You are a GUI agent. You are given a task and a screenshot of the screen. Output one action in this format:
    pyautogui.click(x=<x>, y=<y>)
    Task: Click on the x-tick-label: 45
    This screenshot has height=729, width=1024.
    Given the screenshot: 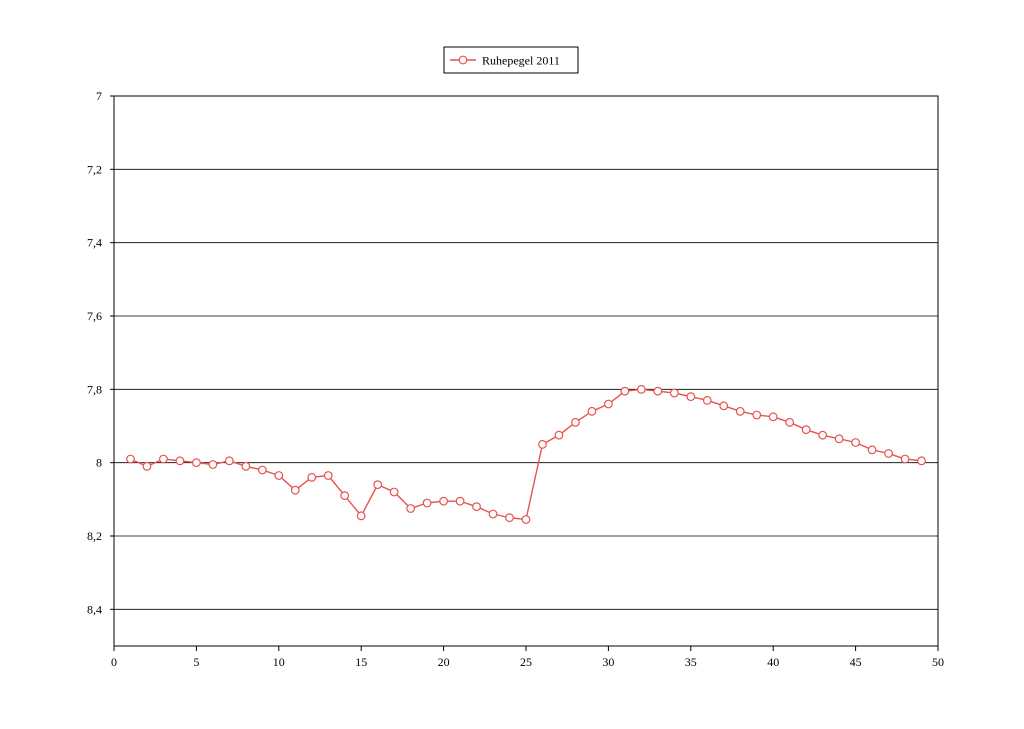 What is the action you would take?
    pyautogui.click(x=856, y=662)
    